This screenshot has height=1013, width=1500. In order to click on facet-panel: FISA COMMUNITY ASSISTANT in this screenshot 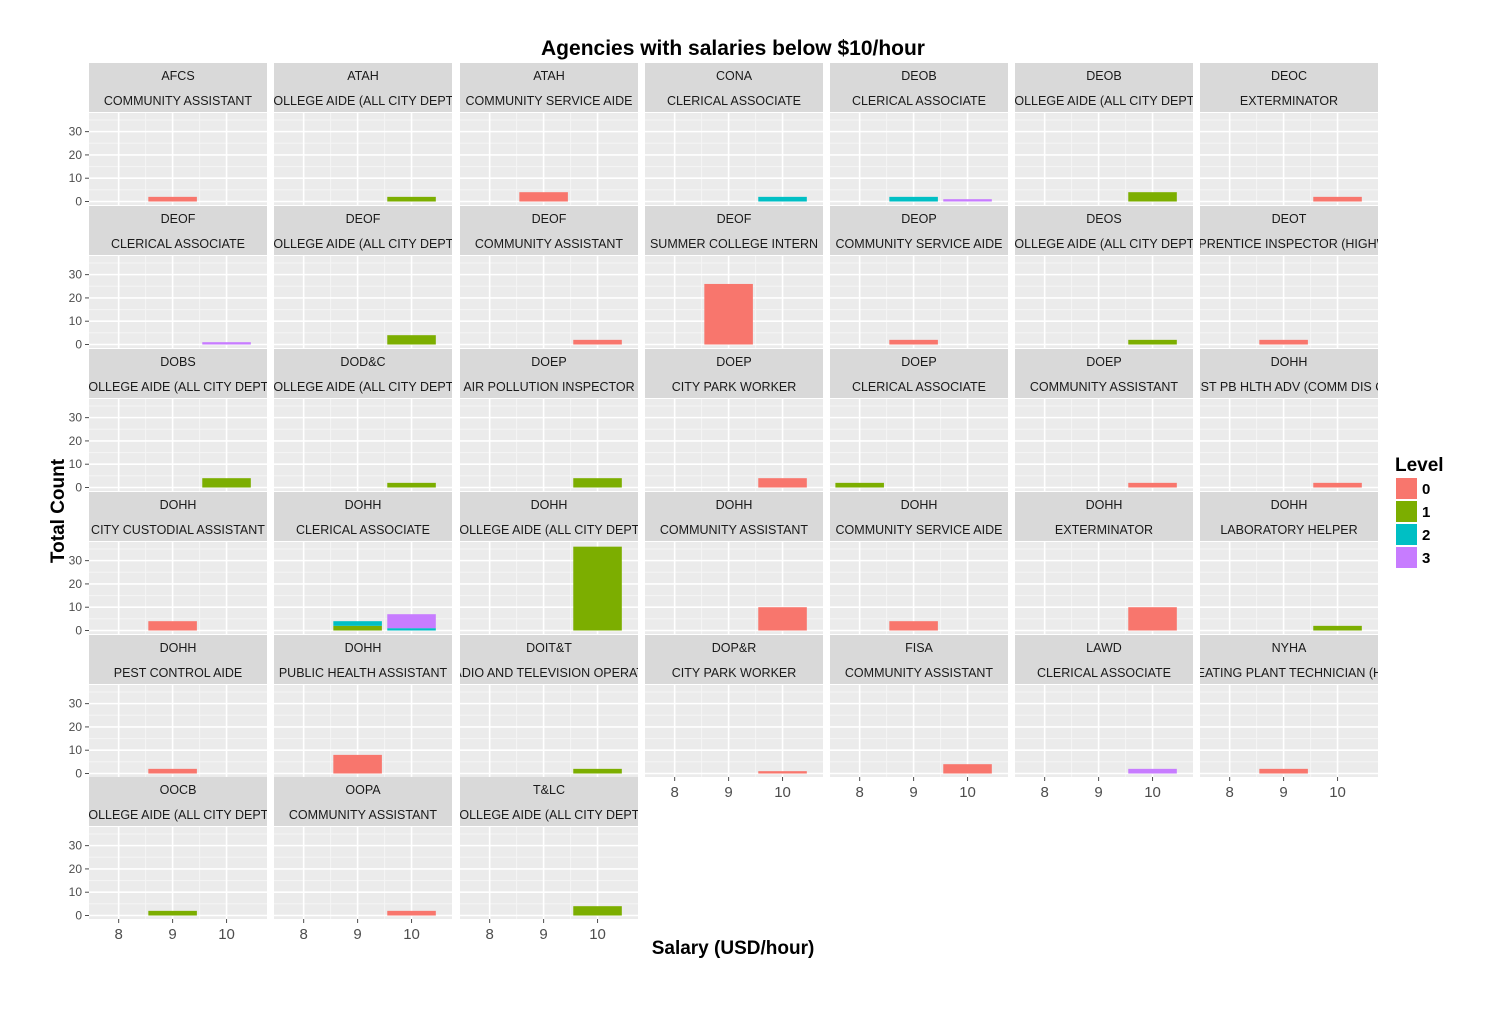, I will do `click(919, 706)`.